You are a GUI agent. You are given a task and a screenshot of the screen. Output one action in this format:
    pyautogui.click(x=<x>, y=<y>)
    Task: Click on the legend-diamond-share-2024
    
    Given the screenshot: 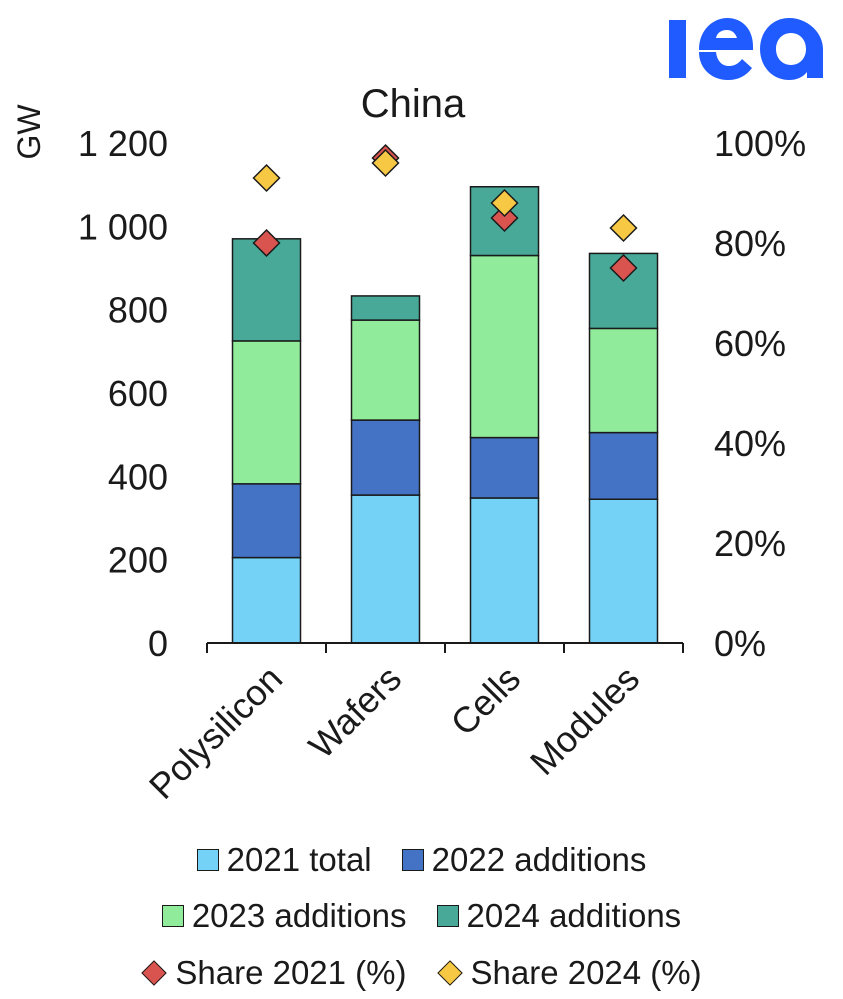 What is the action you would take?
    pyautogui.click(x=449, y=973)
    